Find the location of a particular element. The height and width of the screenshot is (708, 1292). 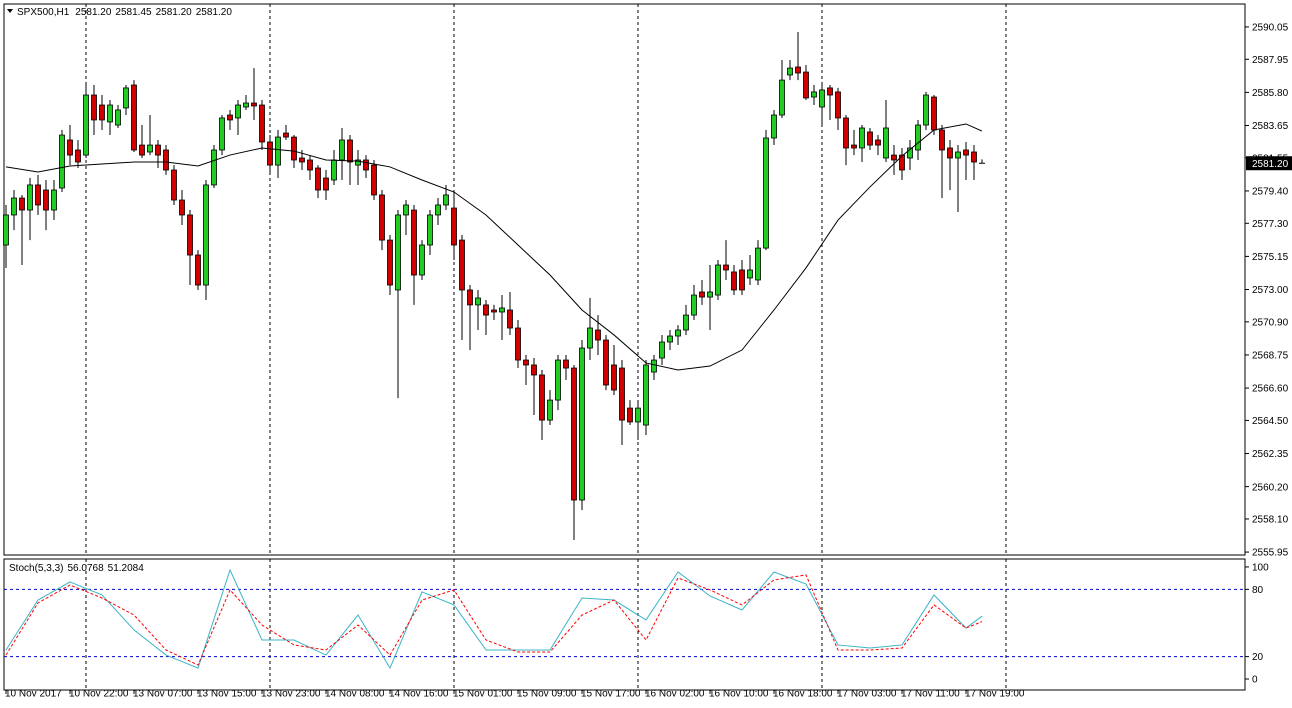

y-tick-label: 2577.30 is located at coordinates (1270, 224).